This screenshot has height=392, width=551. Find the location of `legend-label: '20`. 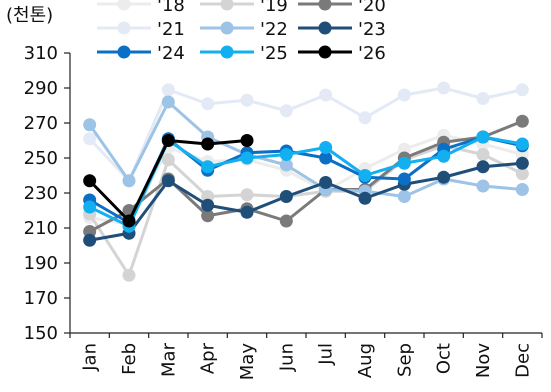

legend-label: '20 is located at coordinates (372, 8).